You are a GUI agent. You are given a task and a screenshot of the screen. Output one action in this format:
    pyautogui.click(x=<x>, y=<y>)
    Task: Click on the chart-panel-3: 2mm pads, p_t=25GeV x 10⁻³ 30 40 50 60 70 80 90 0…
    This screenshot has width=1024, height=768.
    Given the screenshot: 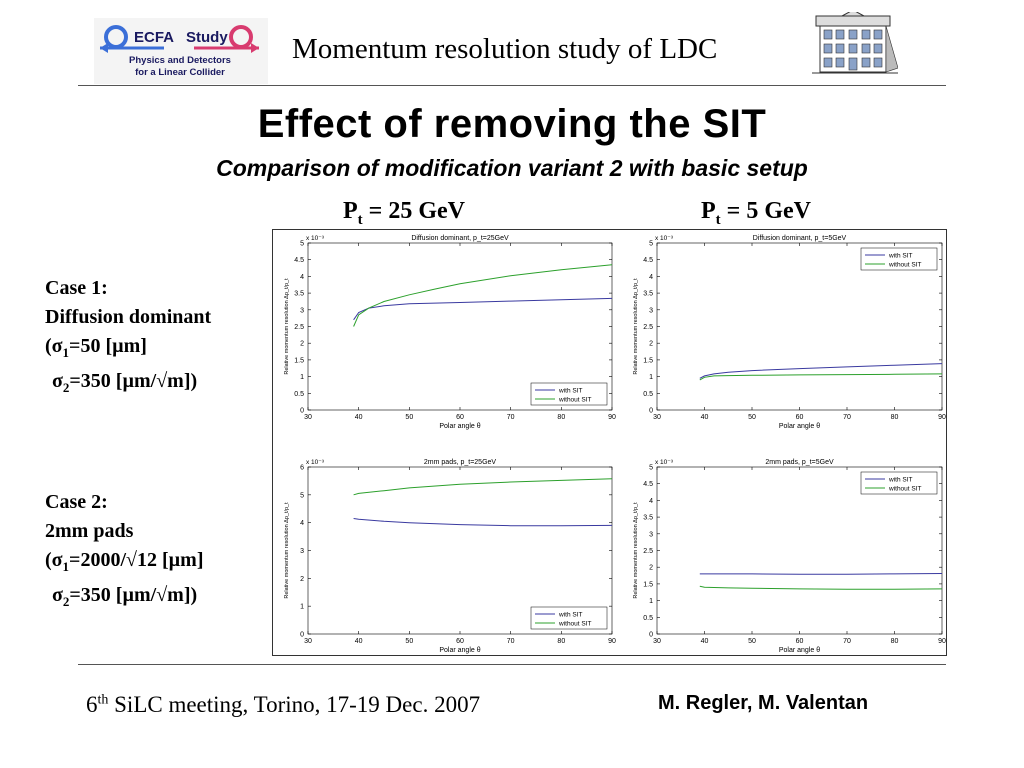 What is the action you would take?
    pyautogui.click(x=450, y=556)
    